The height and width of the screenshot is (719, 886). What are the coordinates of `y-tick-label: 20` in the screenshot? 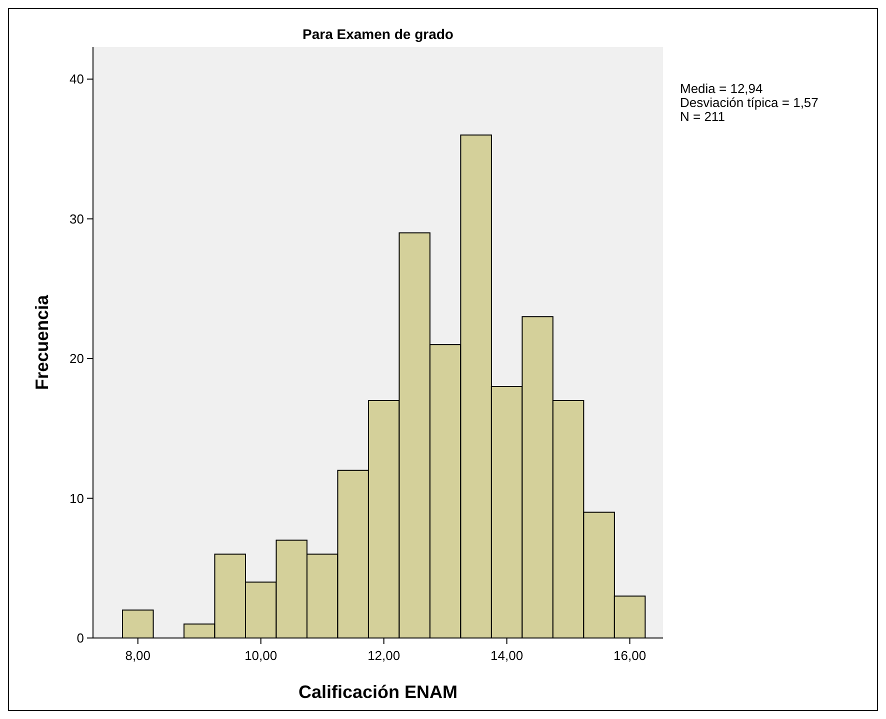 It's located at (77, 358).